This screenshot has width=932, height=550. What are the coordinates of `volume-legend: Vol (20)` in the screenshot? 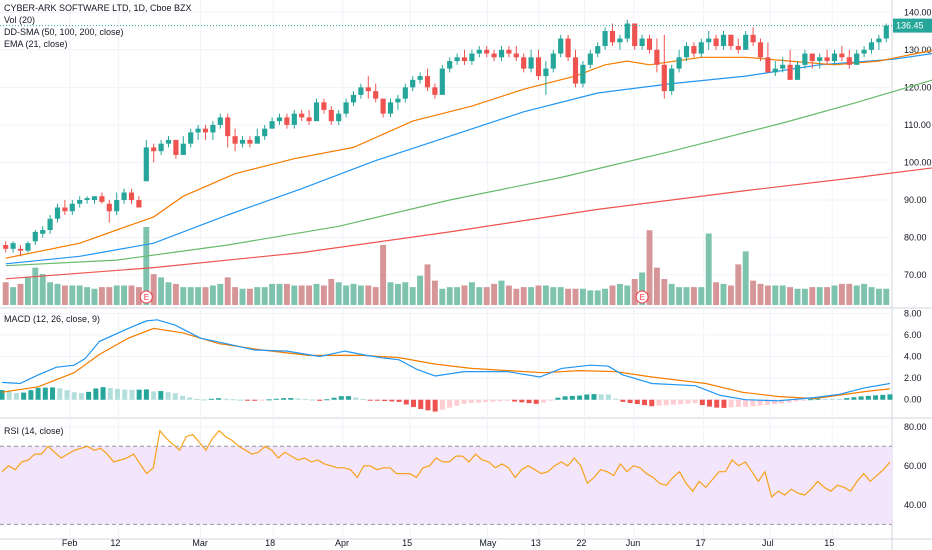 It's located at (20, 20).